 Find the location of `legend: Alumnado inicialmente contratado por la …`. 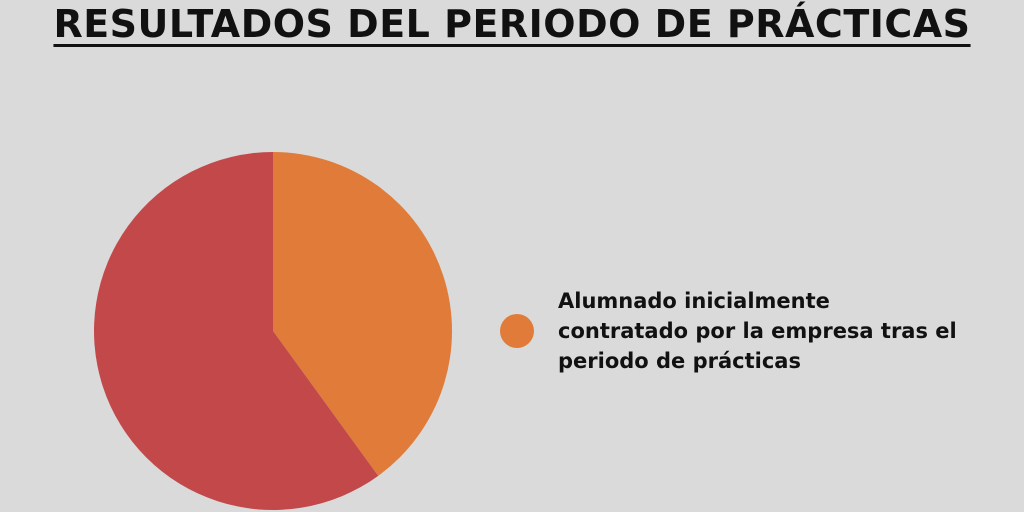

legend: Alumnado inicialmente contratado por la … is located at coordinates (729, 331).